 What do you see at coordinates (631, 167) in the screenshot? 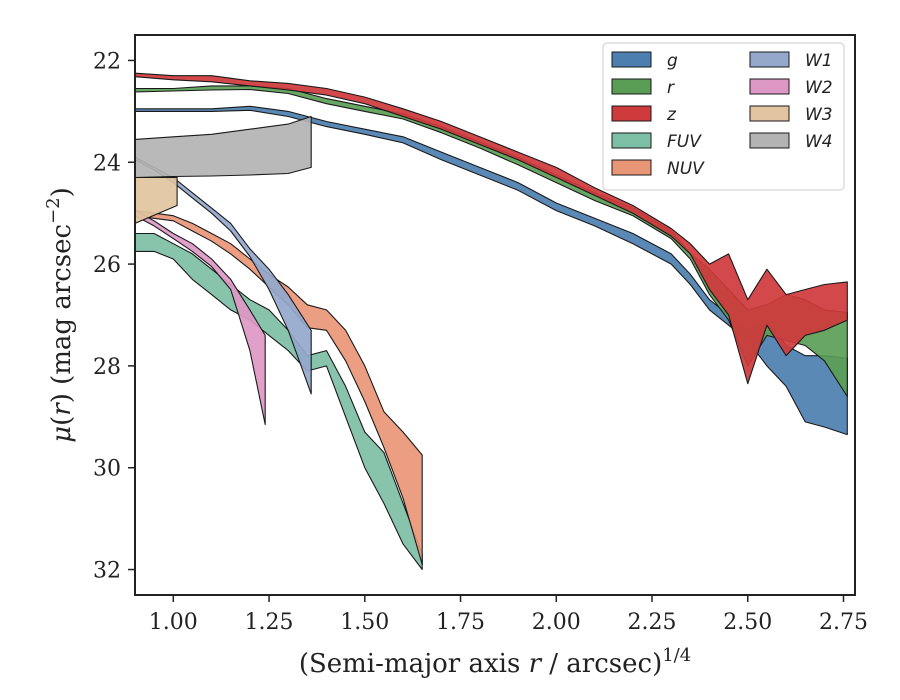
I see `legend-swatch-nuv` at bounding box center [631, 167].